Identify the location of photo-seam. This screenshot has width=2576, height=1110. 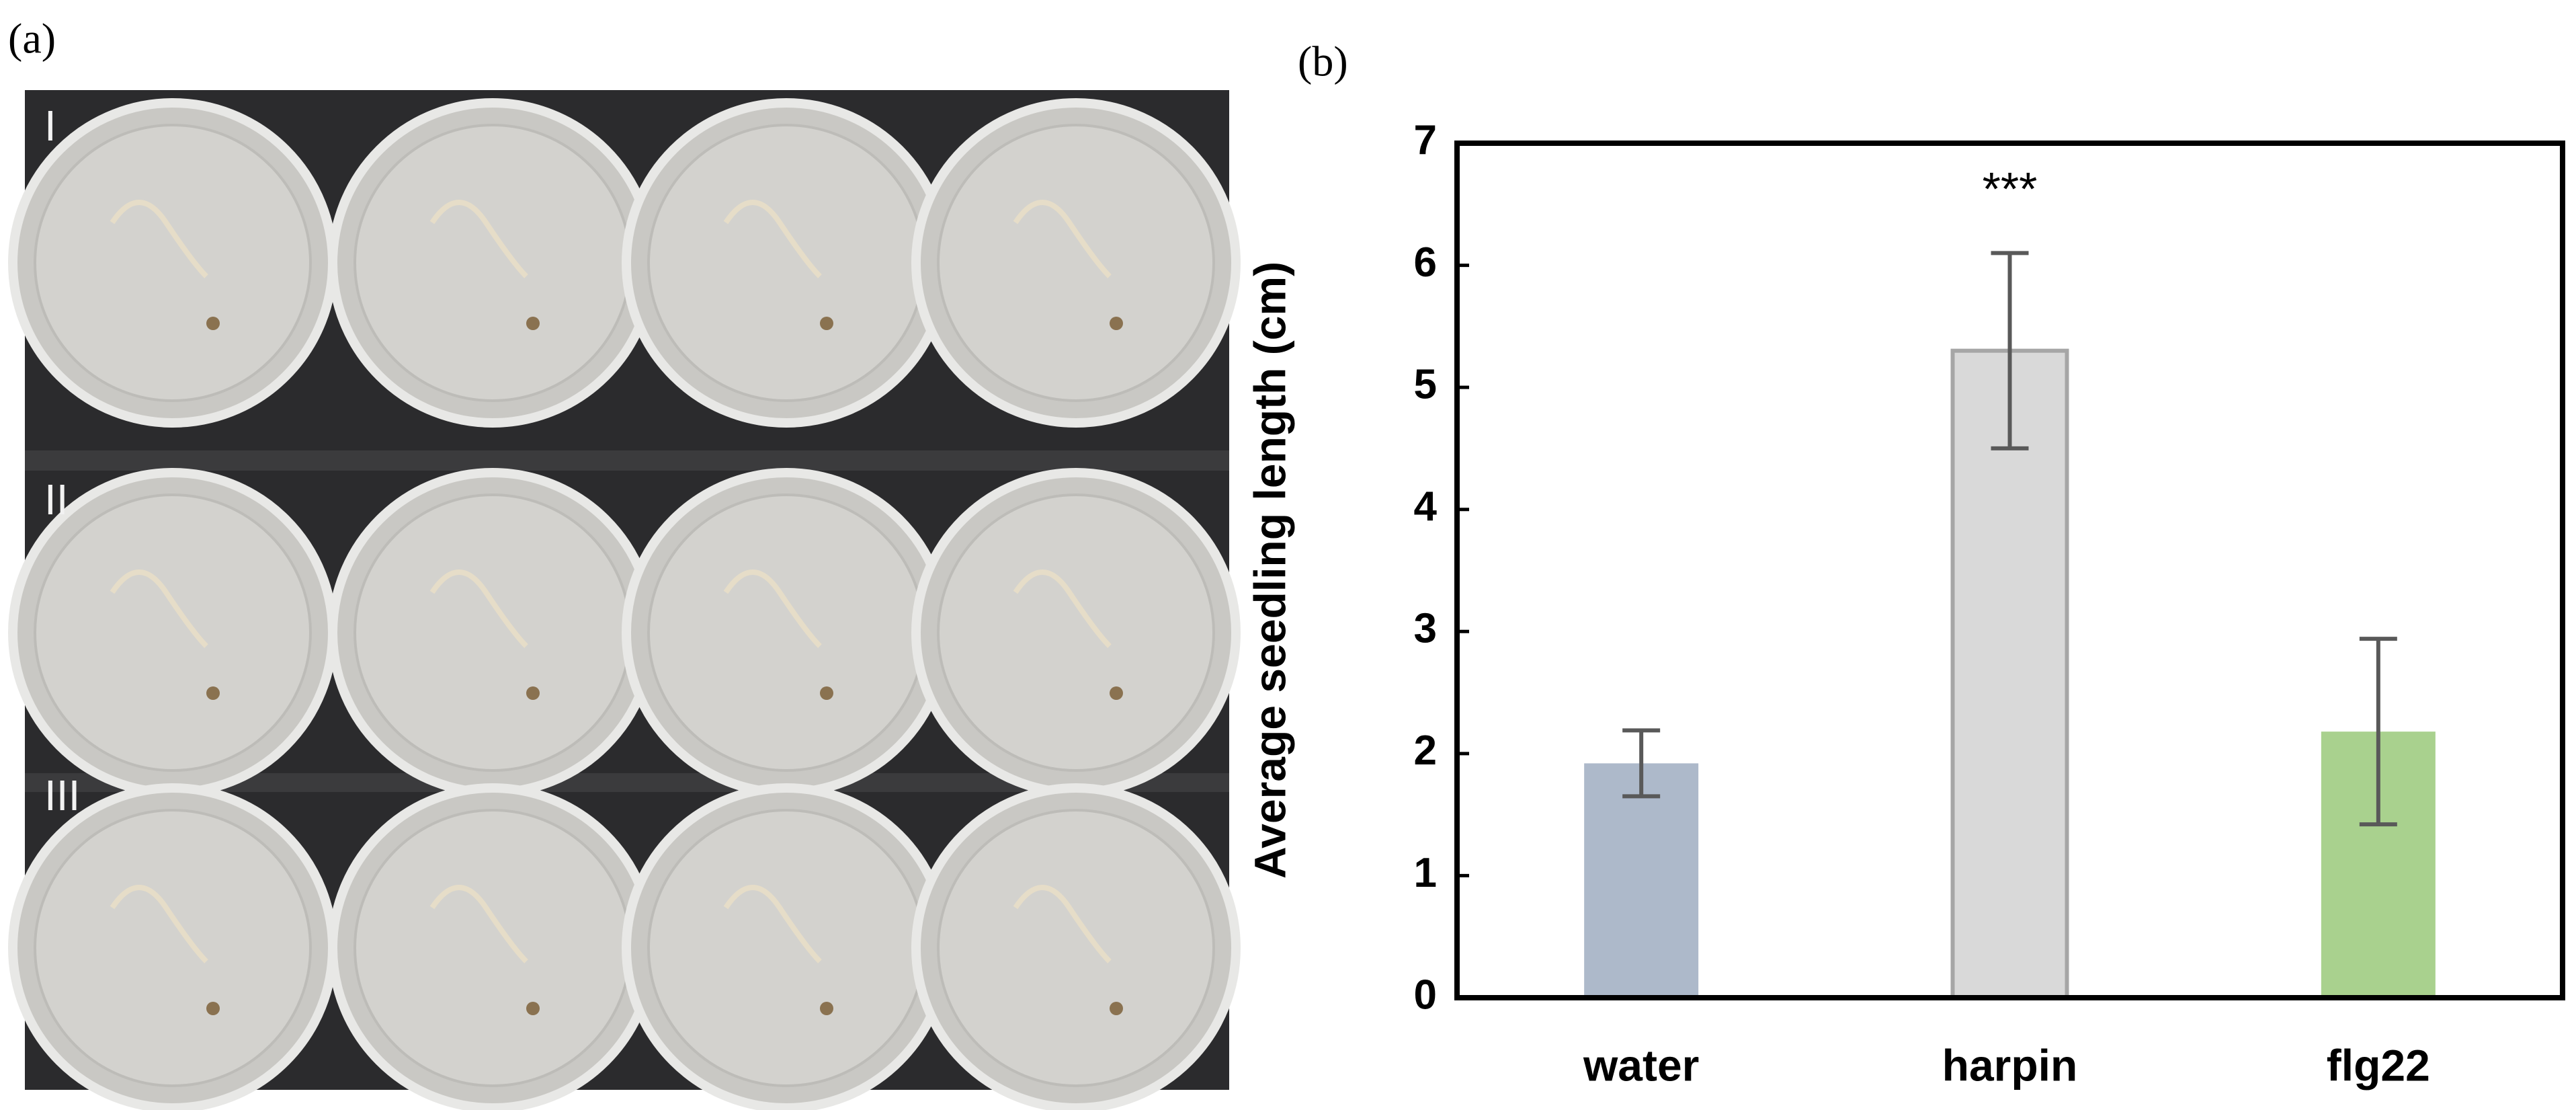
(627, 460).